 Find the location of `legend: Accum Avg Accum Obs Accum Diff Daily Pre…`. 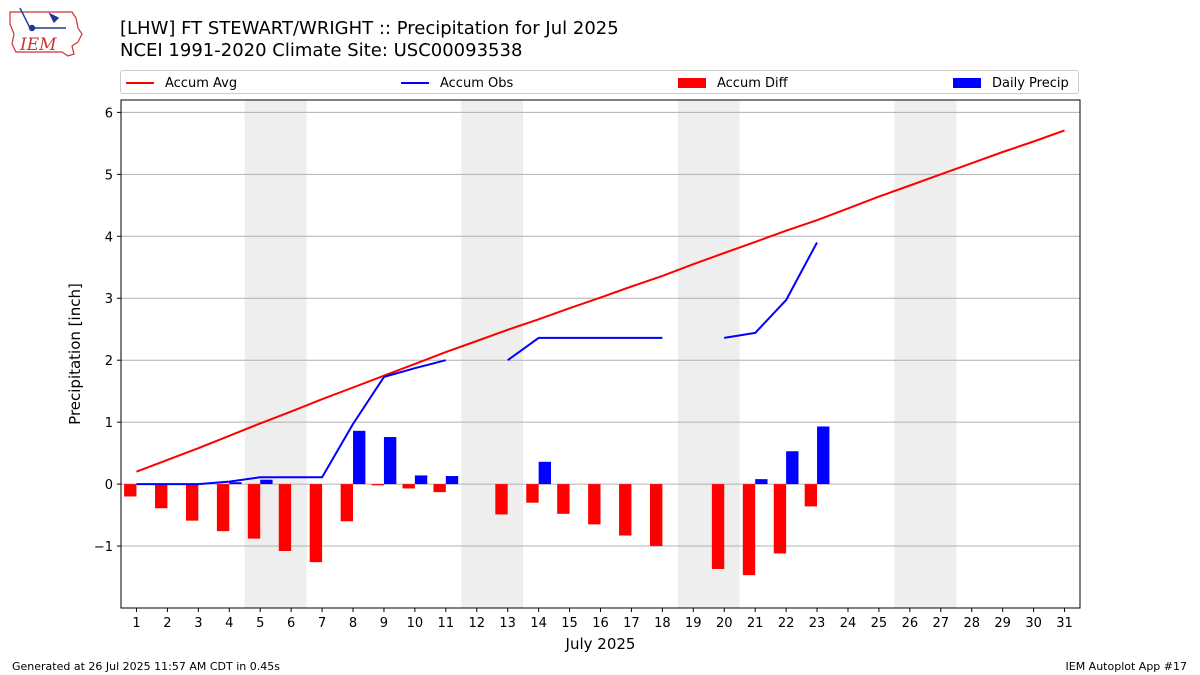

legend: Accum Avg Accum Obs Accum Diff Daily Pre… is located at coordinates (599, 82).